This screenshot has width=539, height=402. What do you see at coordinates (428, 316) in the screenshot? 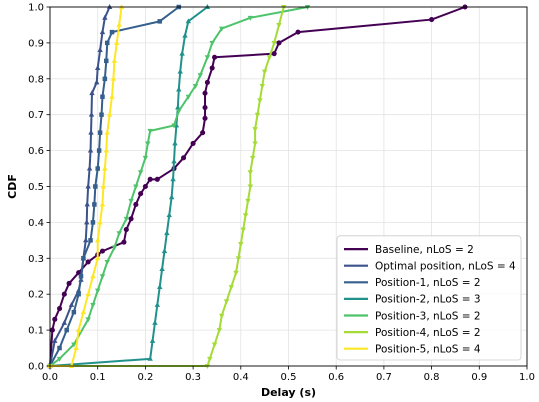
I see `legend-label: Position-3, nLoS = 2` at bounding box center [428, 316].